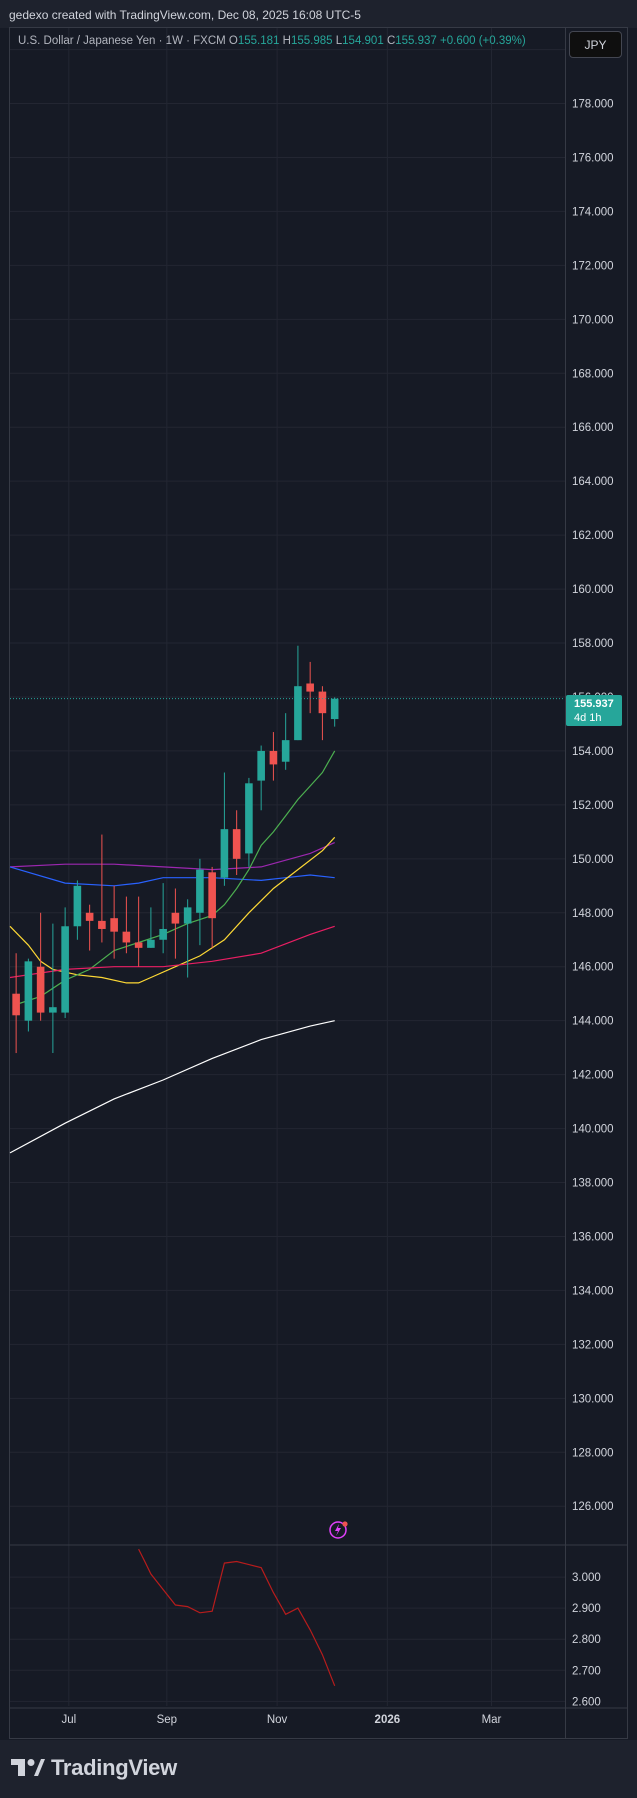 The width and height of the screenshot is (637, 1798). I want to click on y-tick-label: 138.000, so click(593, 1184).